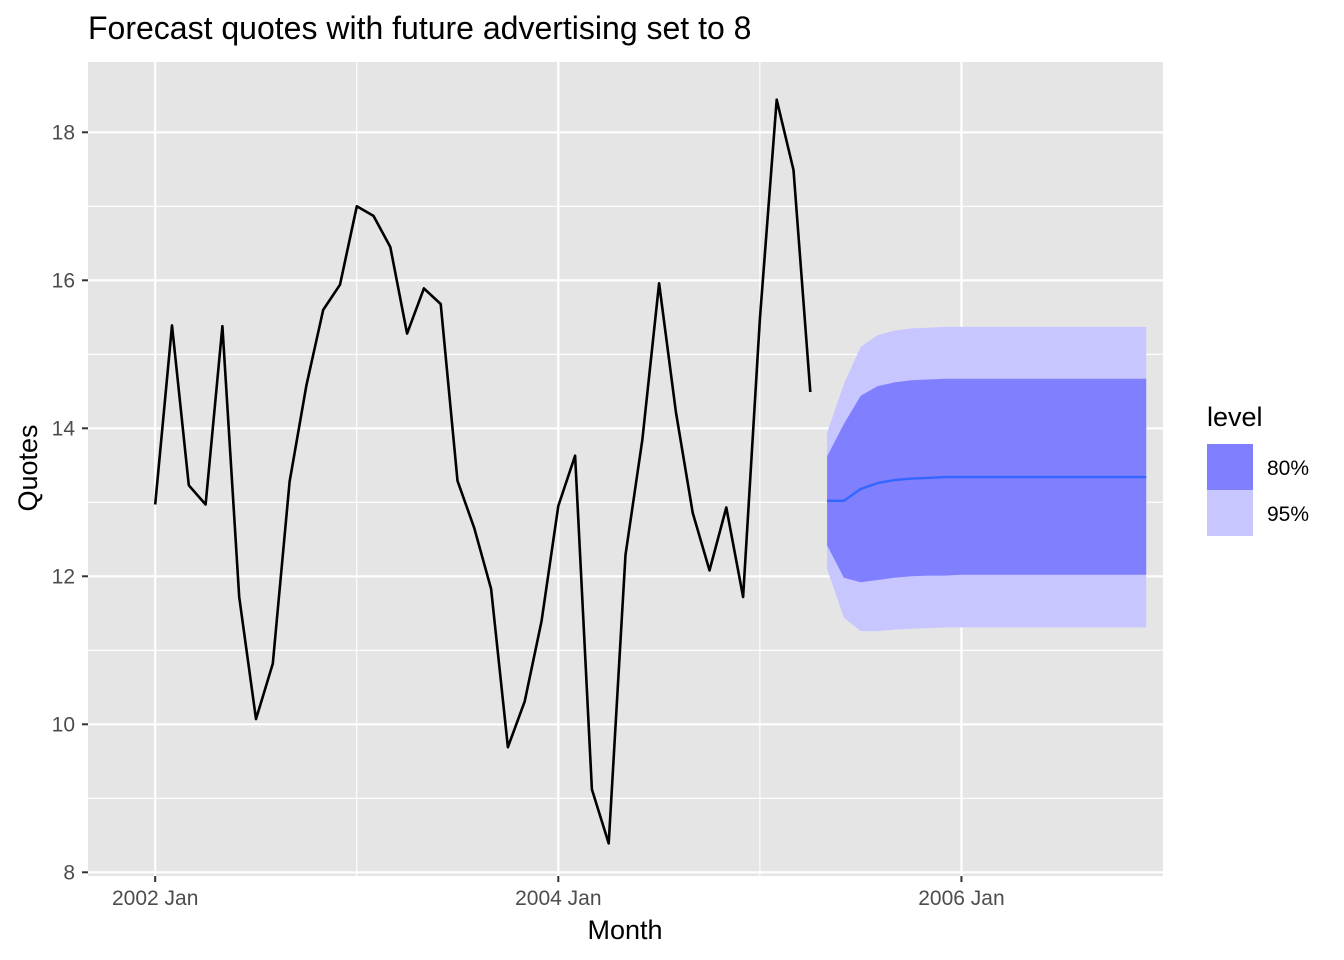  I want to click on legend: level 80% 95%, so click(1258, 469).